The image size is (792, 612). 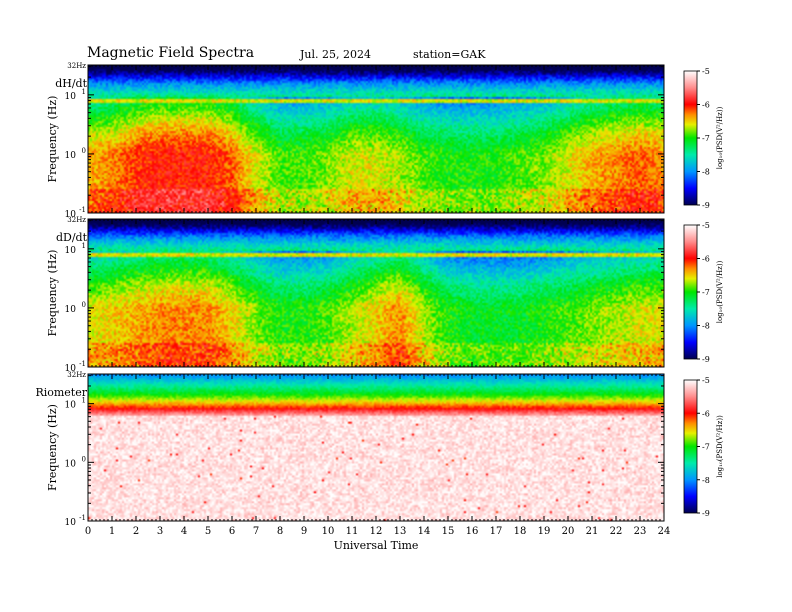 I want to click on x-tick-label: 15, so click(x=448, y=531).